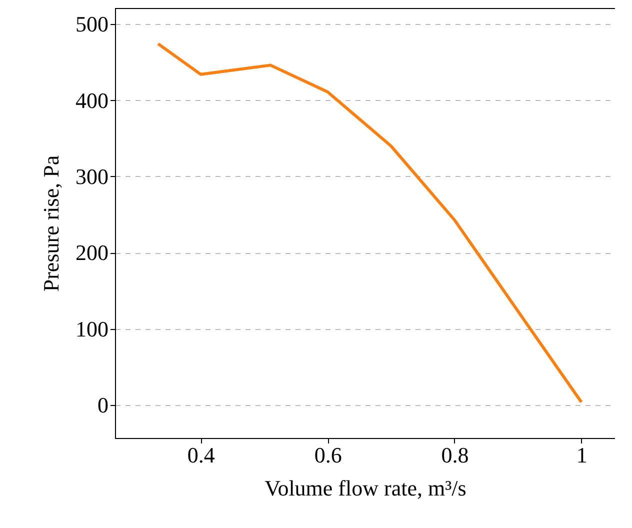 The height and width of the screenshot is (528, 632). What do you see at coordinates (92, 329) in the screenshot?
I see `y-tick-label: 100` at bounding box center [92, 329].